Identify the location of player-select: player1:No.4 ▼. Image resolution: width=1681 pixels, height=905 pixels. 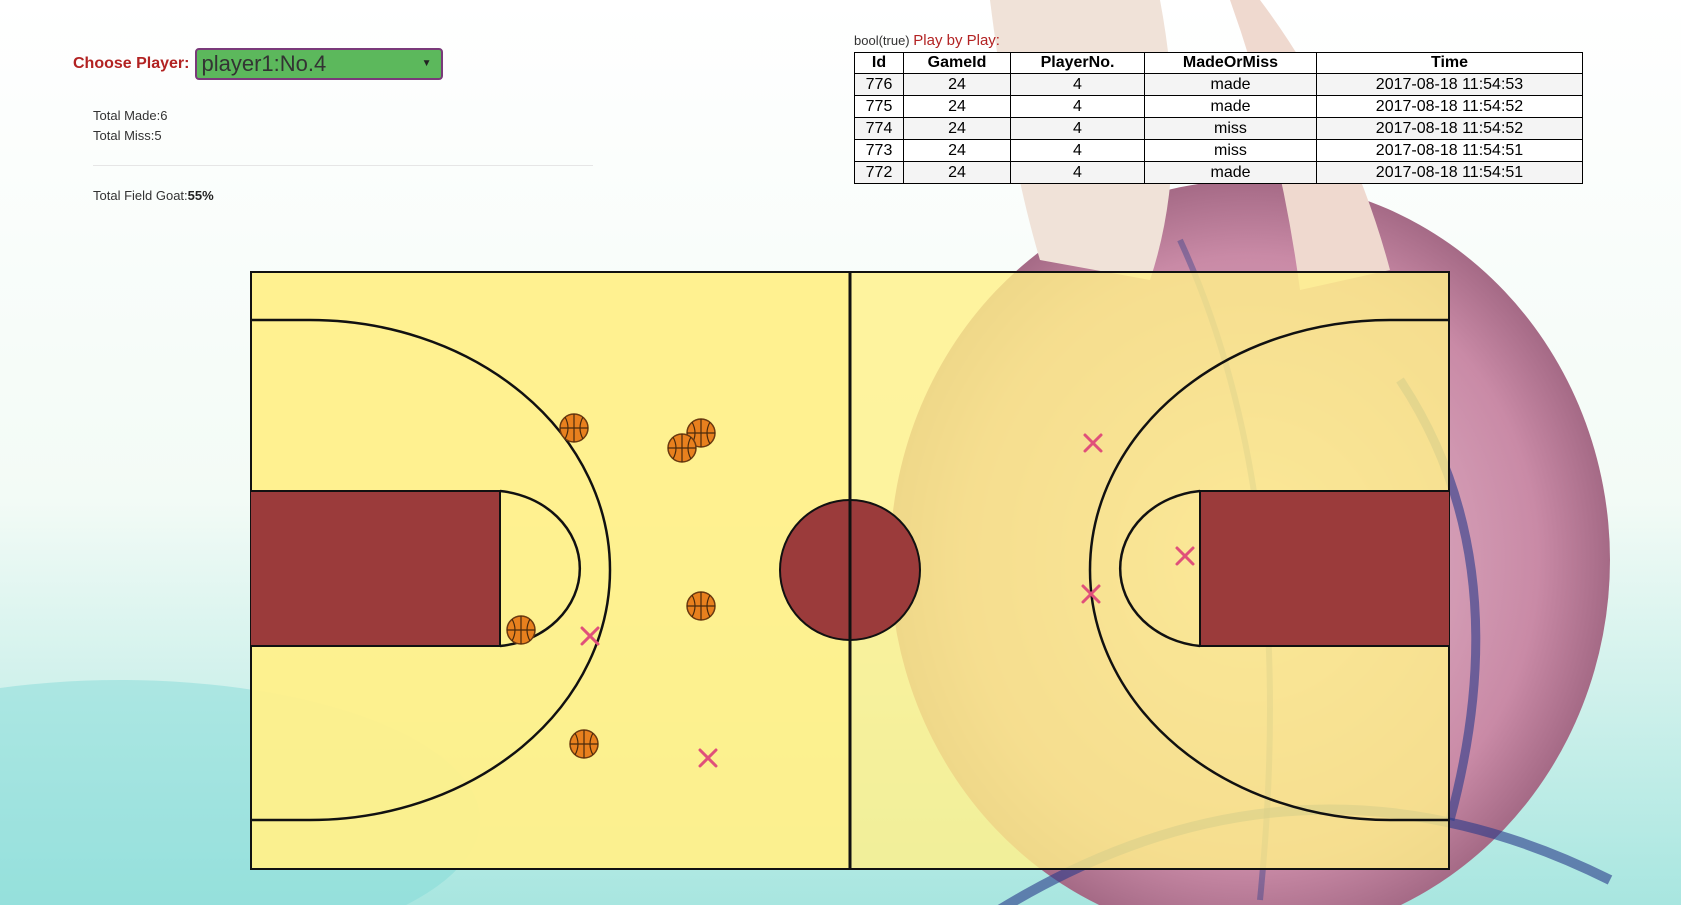
(319, 64).